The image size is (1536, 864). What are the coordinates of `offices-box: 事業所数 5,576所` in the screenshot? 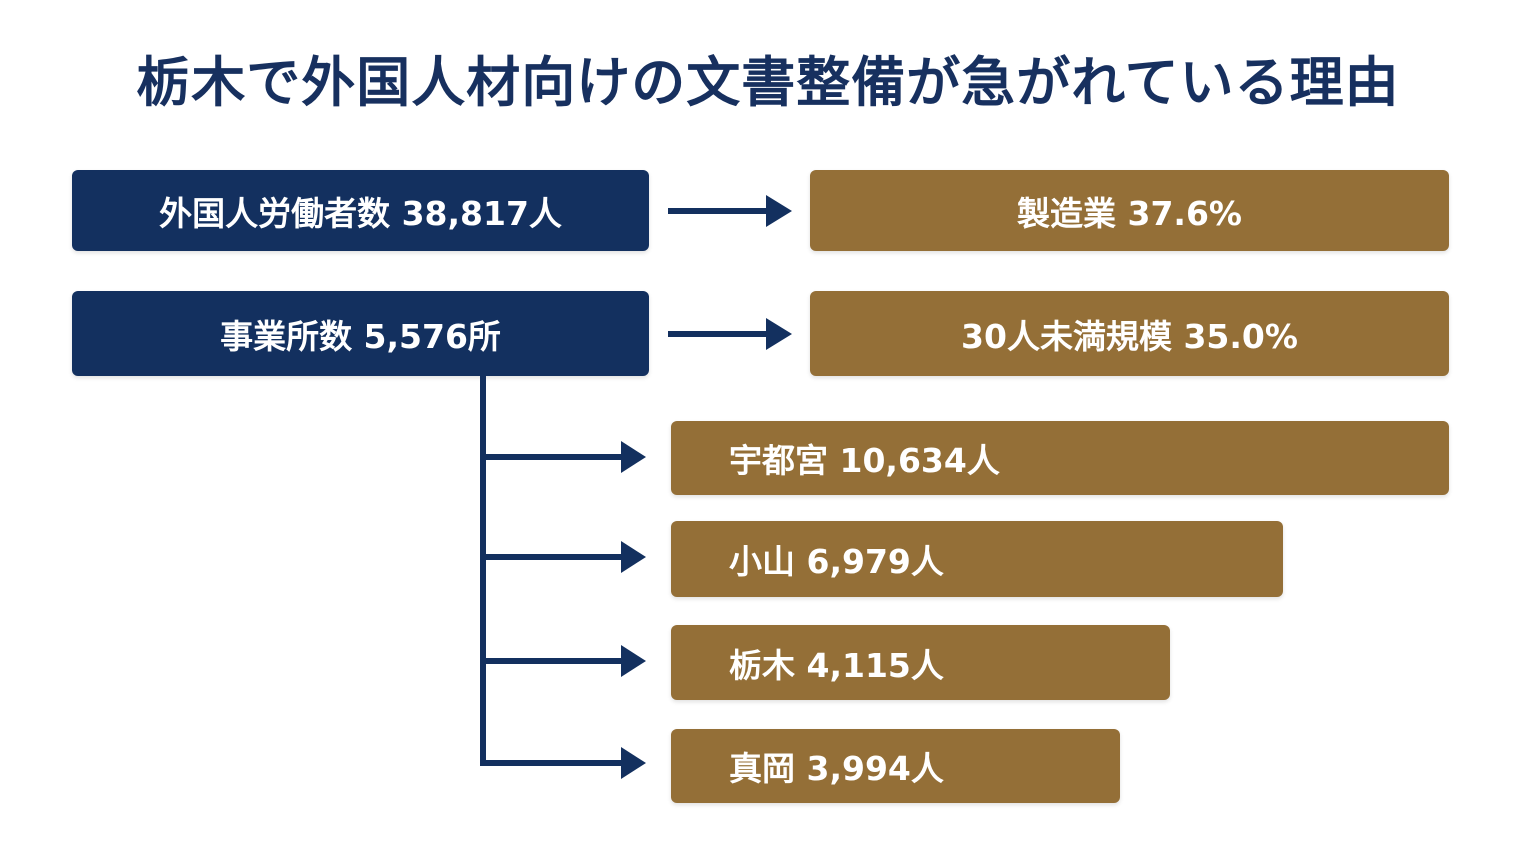 It's located at (360, 333).